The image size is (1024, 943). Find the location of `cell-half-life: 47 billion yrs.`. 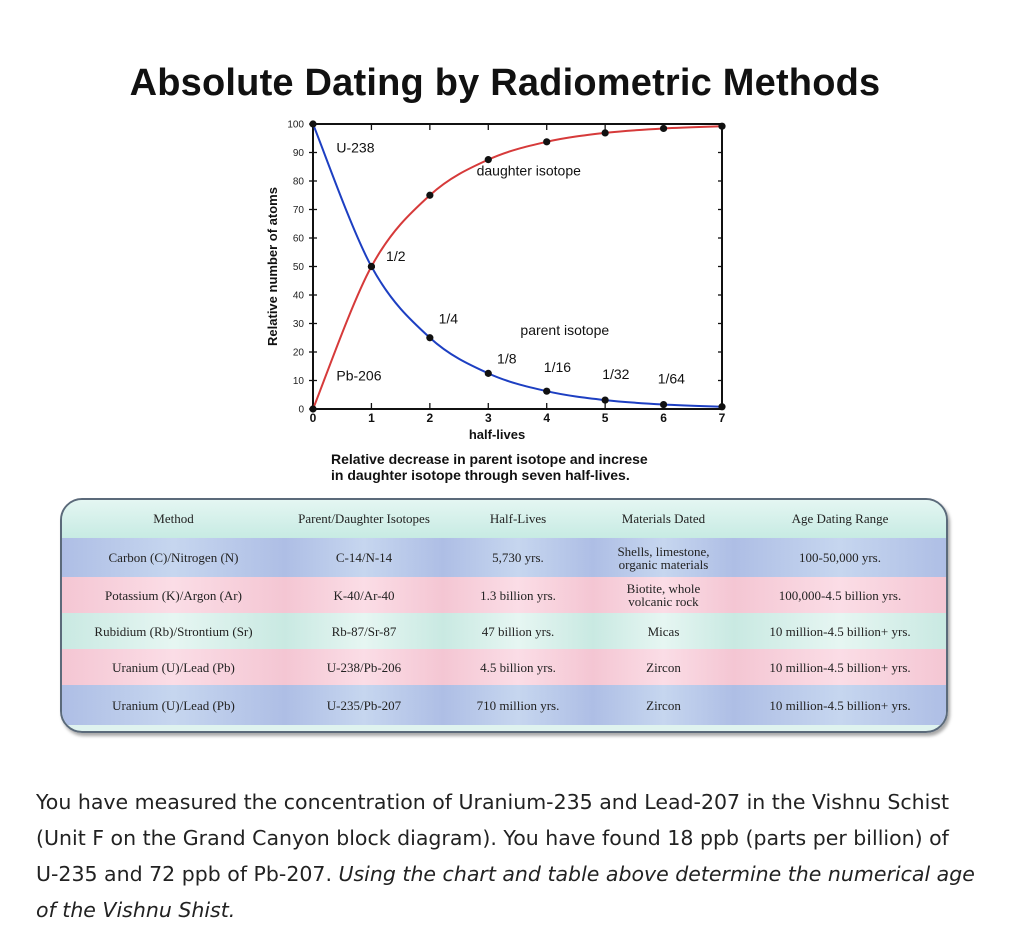

cell-half-life: 47 billion yrs. is located at coordinates (518, 631).